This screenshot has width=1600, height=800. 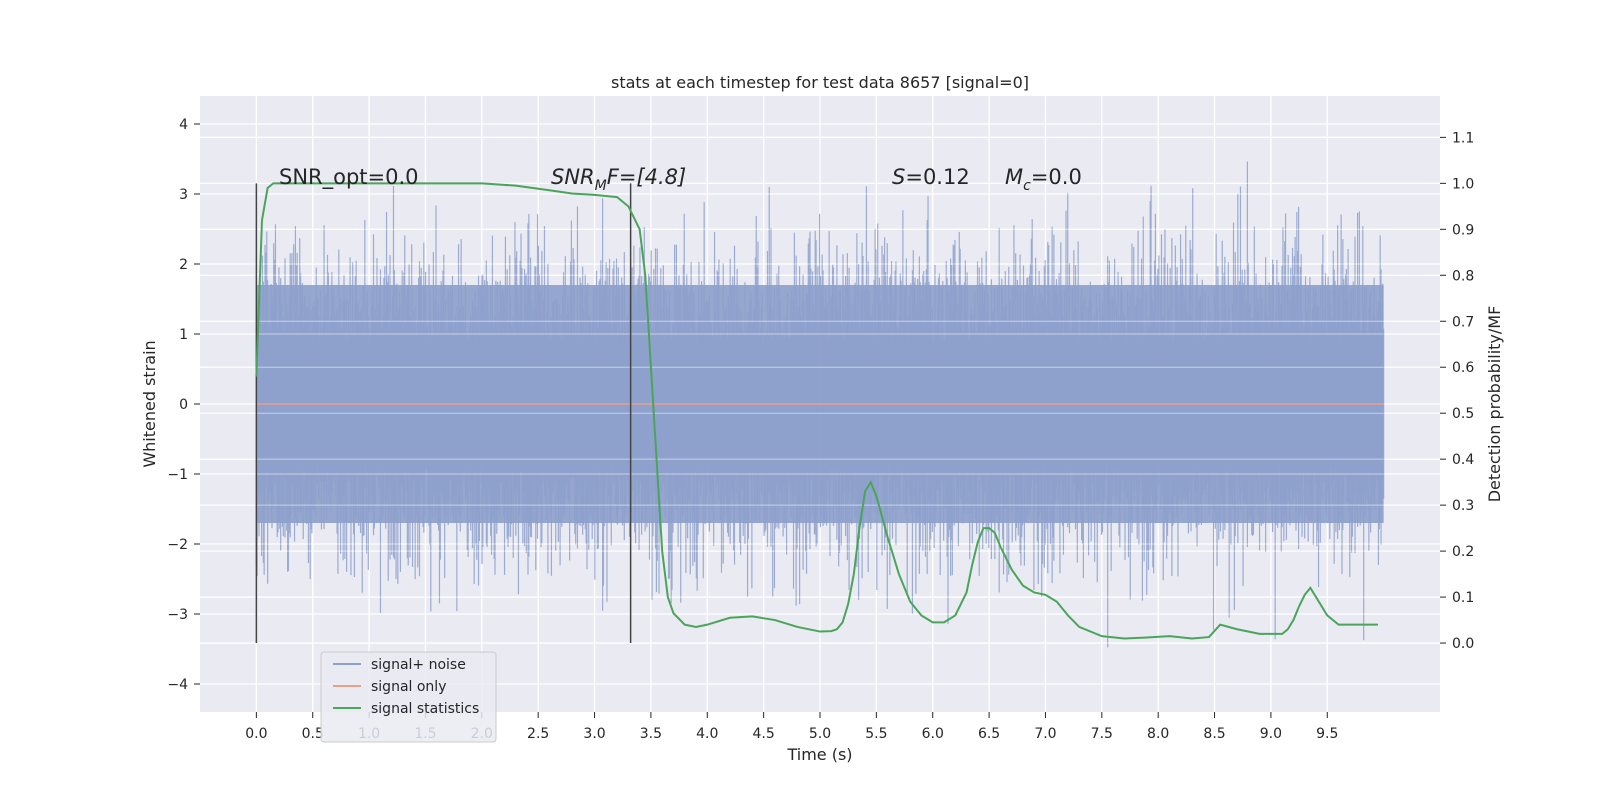 What do you see at coordinates (1463, 506) in the screenshot?
I see `y2-tick-label: 0.3` at bounding box center [1463, 506].